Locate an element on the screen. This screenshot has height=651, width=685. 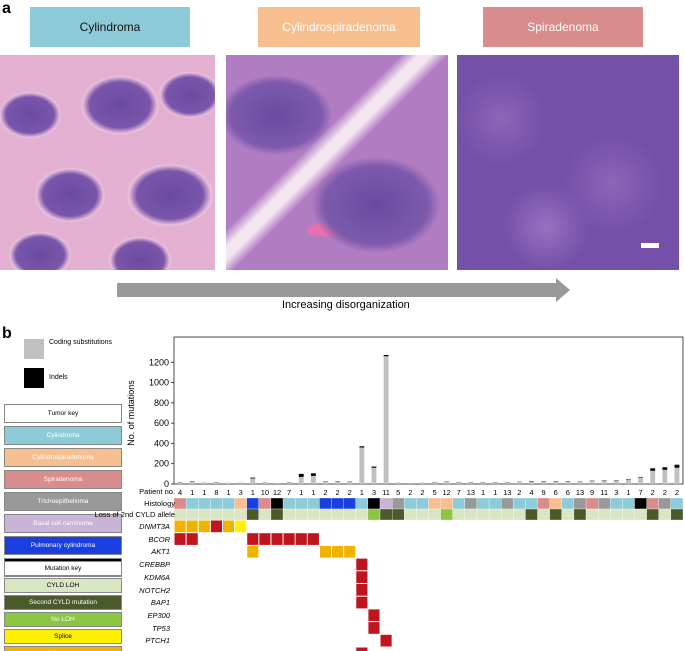
tumor-key-6: Pulmonary cylindroma is located at coordinates (63, 545).